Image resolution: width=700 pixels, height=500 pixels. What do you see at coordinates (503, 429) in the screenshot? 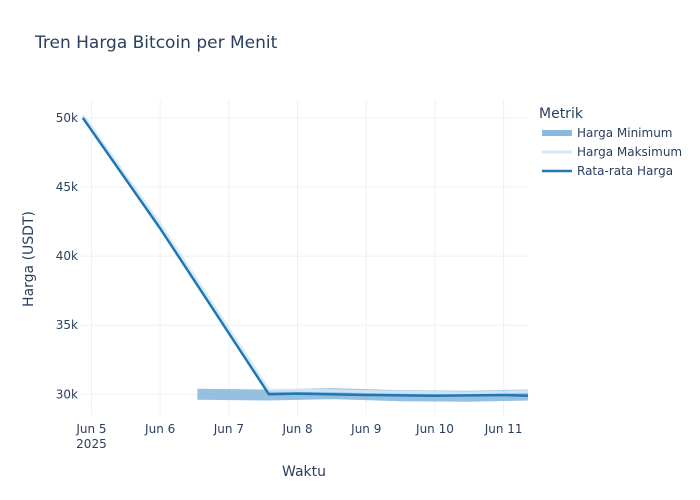
I see `x-tick-label: Jun 11` at bounding box center [503, 429].